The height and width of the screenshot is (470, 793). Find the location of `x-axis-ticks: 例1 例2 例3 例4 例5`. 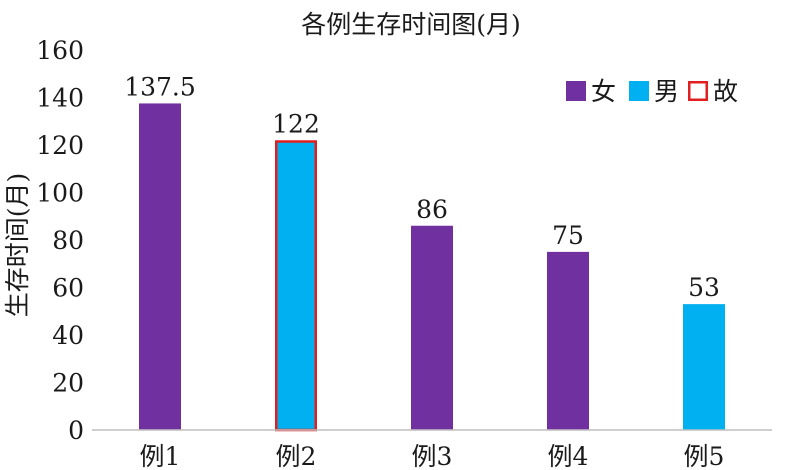

x-axis-ticks: 例1 例2 例3 例4 例5 is located at coordinates (432, 456).